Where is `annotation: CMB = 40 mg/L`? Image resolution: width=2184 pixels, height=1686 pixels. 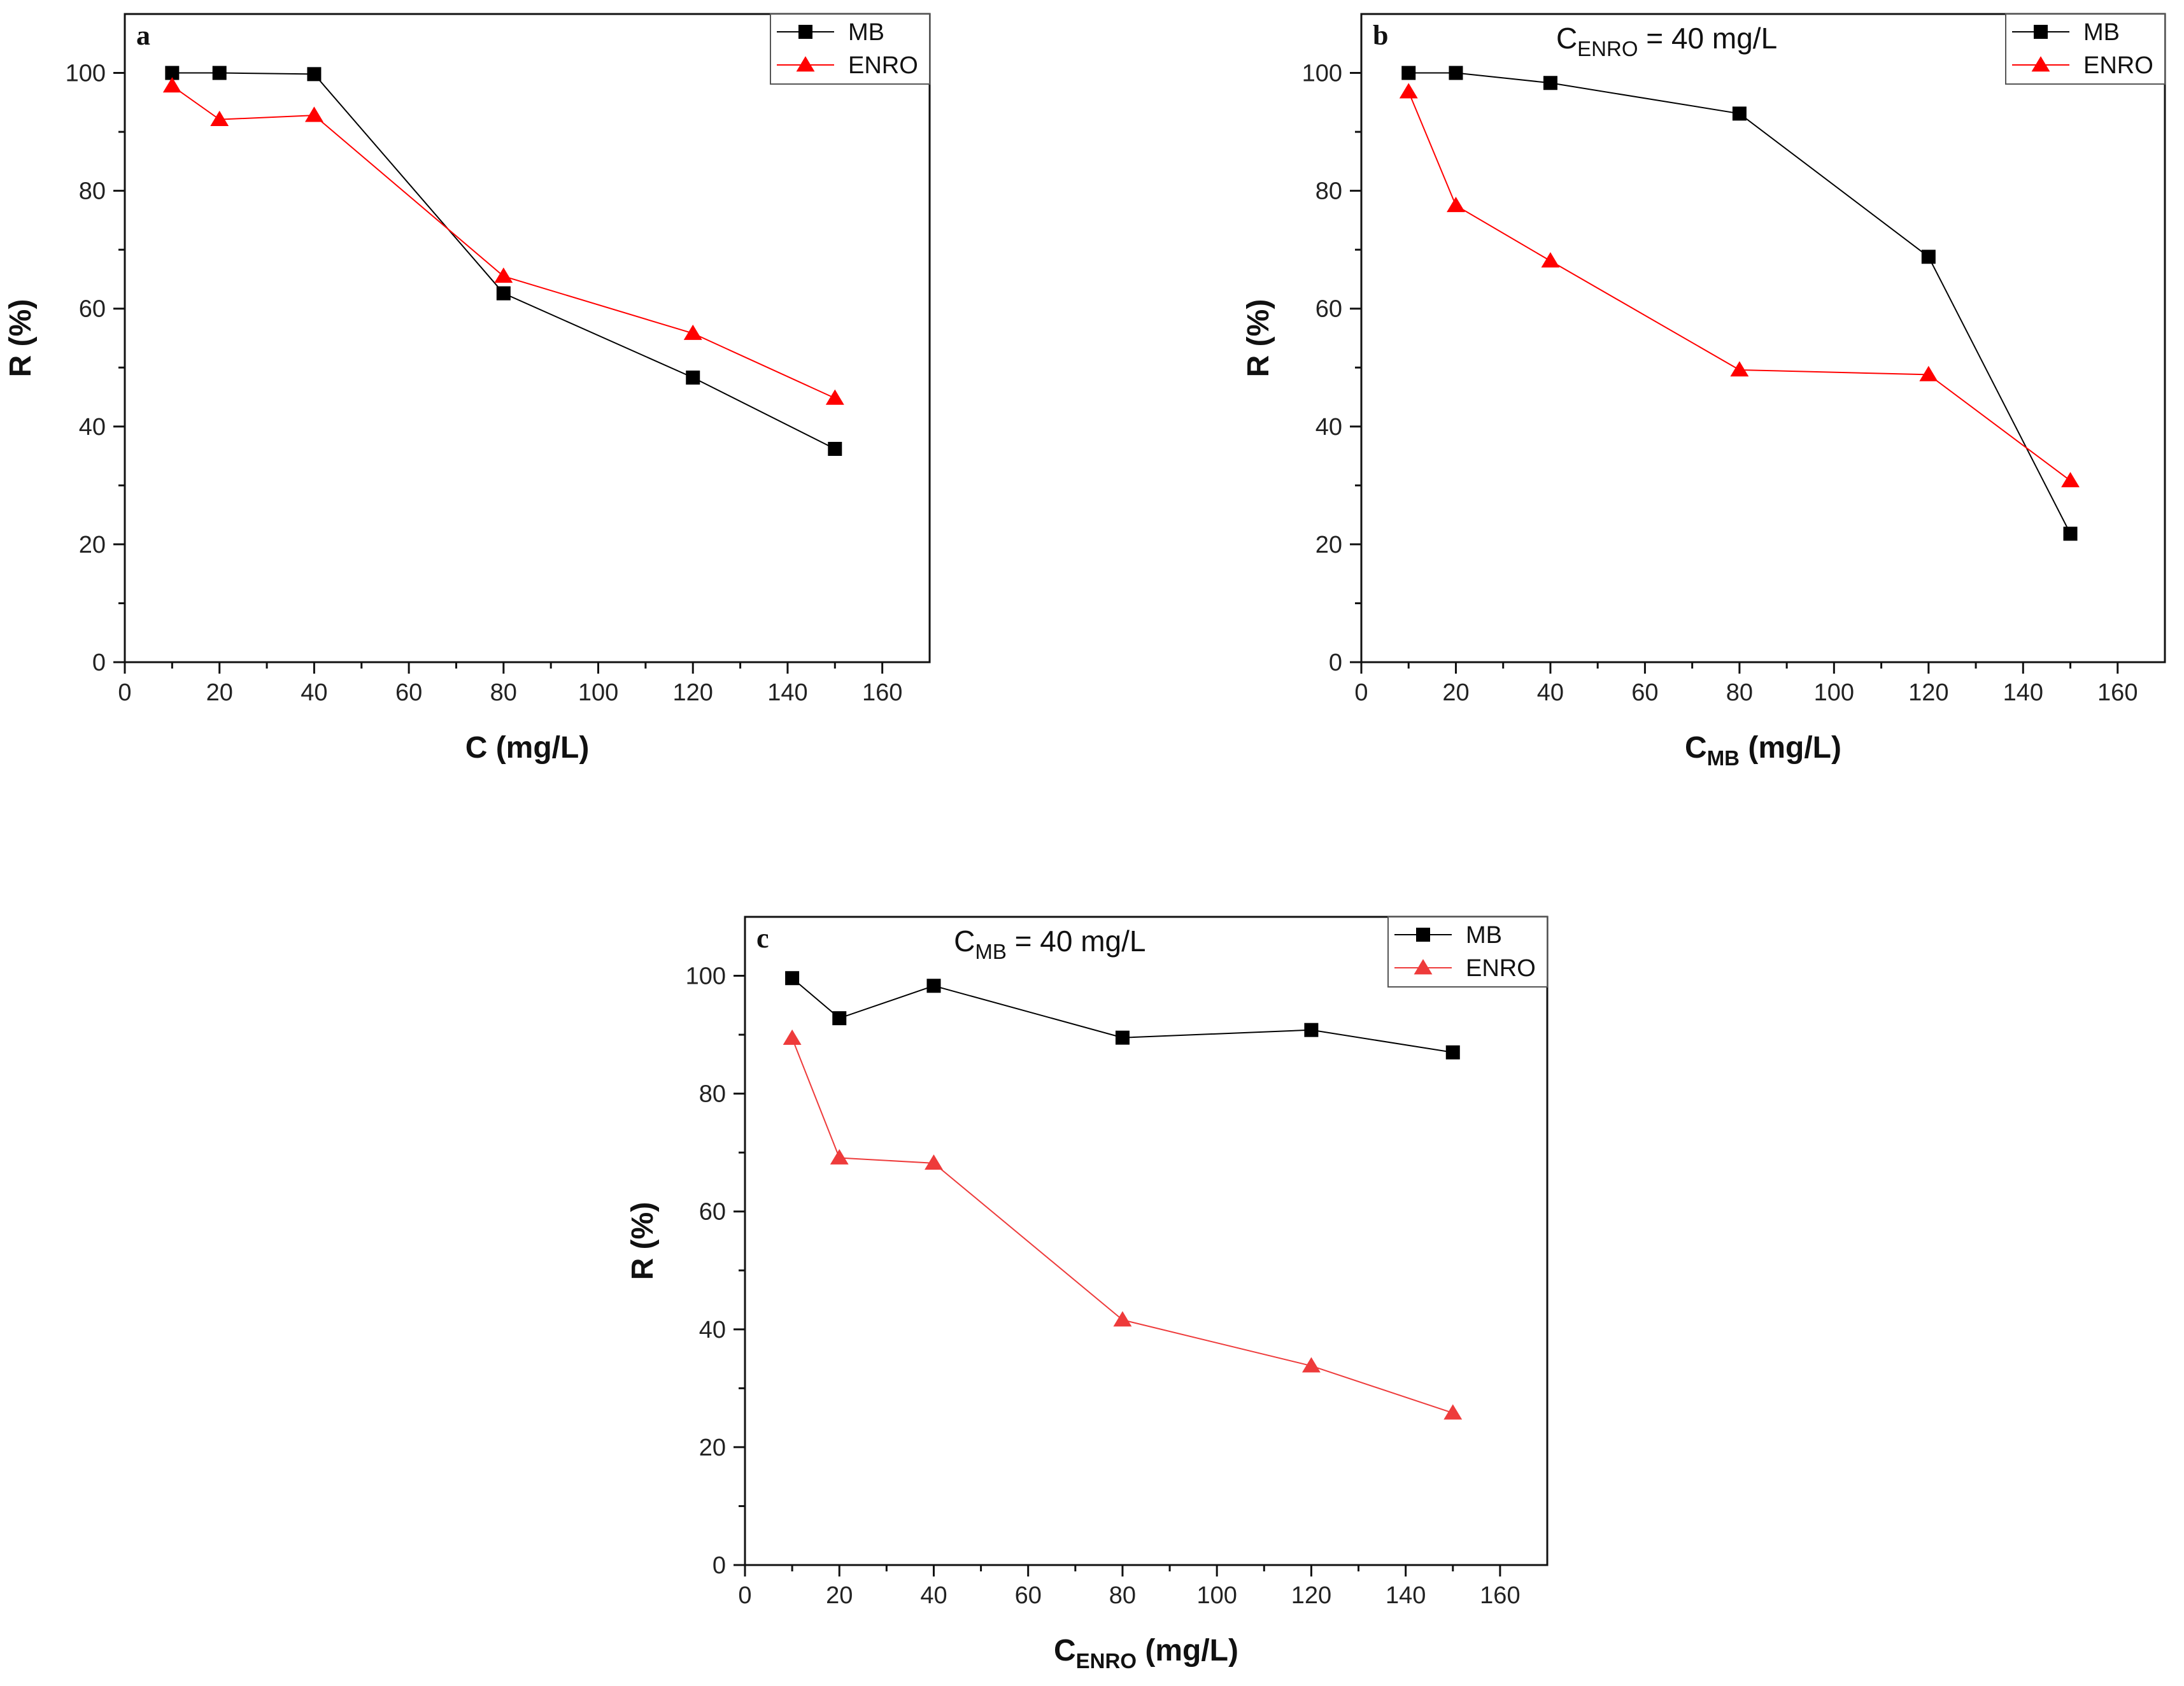 annotation: CMB = 40 mg/L is located at coordinates (1049, 943).